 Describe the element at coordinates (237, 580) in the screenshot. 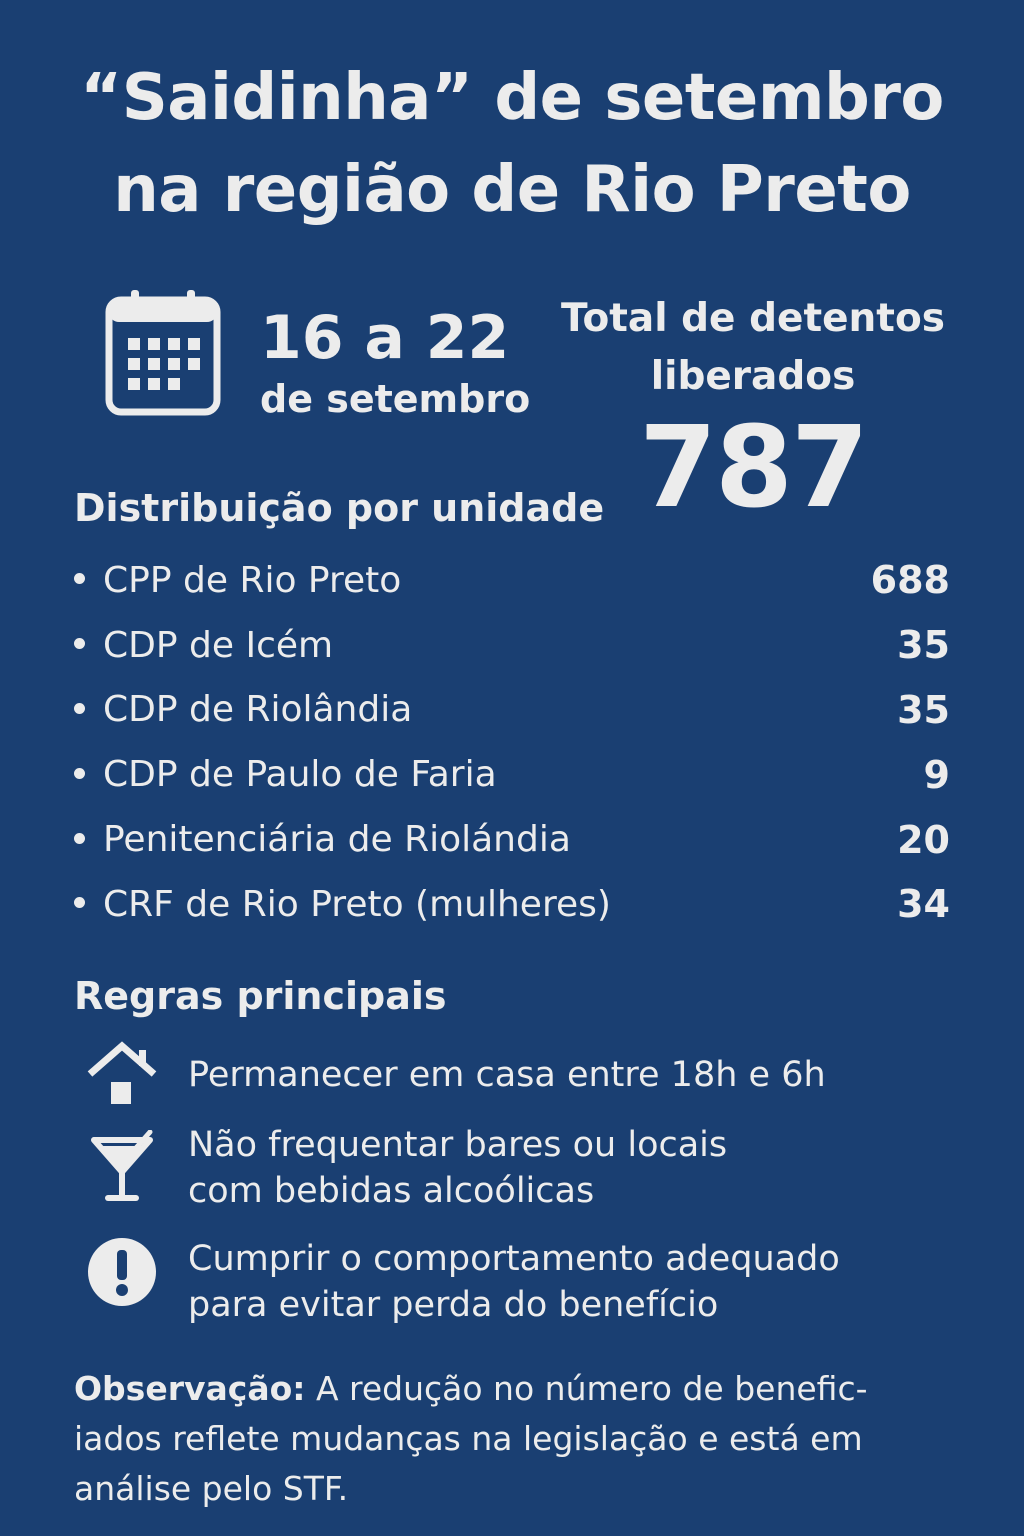

I see `unit-name: CPP de Rio Preto` at that location.